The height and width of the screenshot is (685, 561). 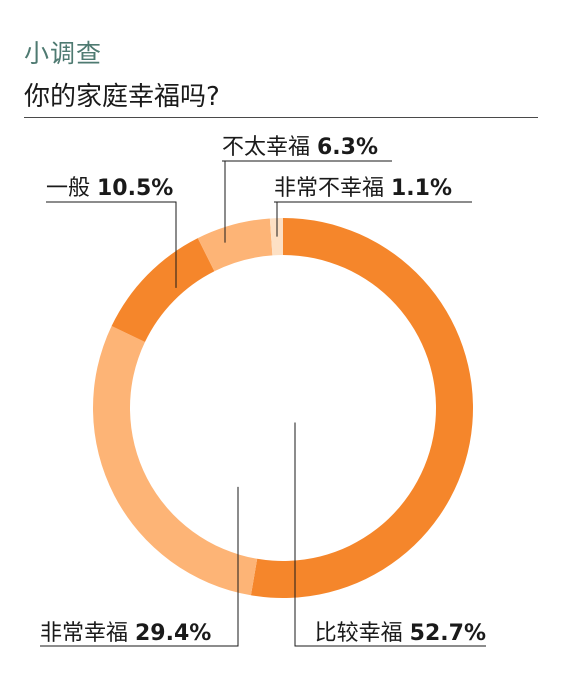 What do you see at coordinates (362, 633) in the screenshot?
I see `category-name: 比较幸福` at bounding box center [362, 633].